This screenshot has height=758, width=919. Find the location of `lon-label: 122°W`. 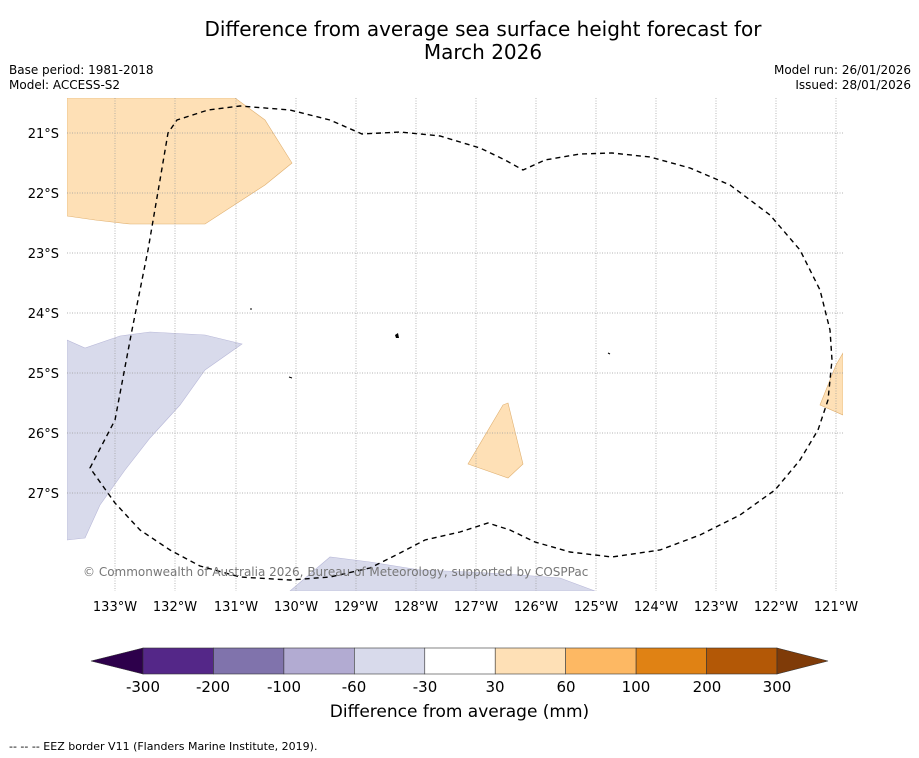

lon-label: 122°W is located at coordinates (776, 607).